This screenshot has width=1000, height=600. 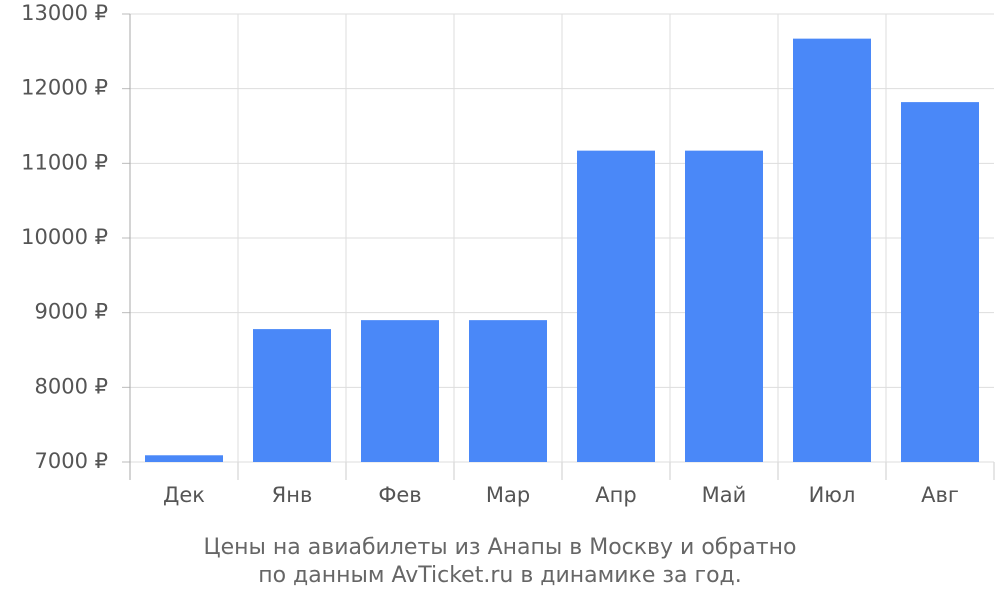 I want to click on y-tick-label: 11000 ₽, so click(x=64, y=162).